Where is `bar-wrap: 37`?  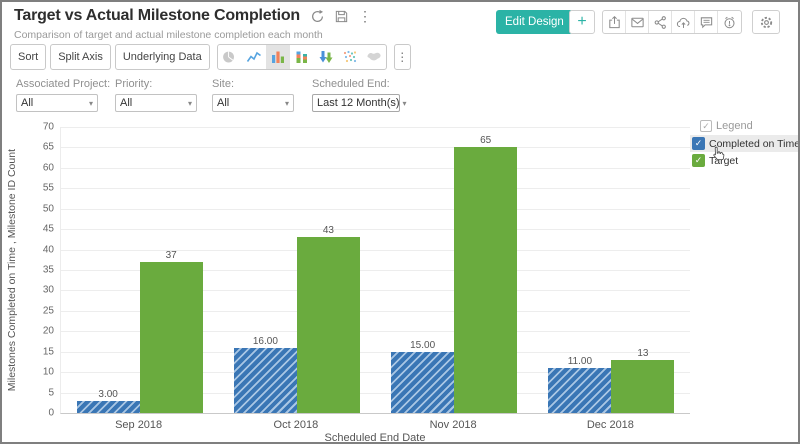 bar-wrap: 37 is located at coordinates (171, 331).